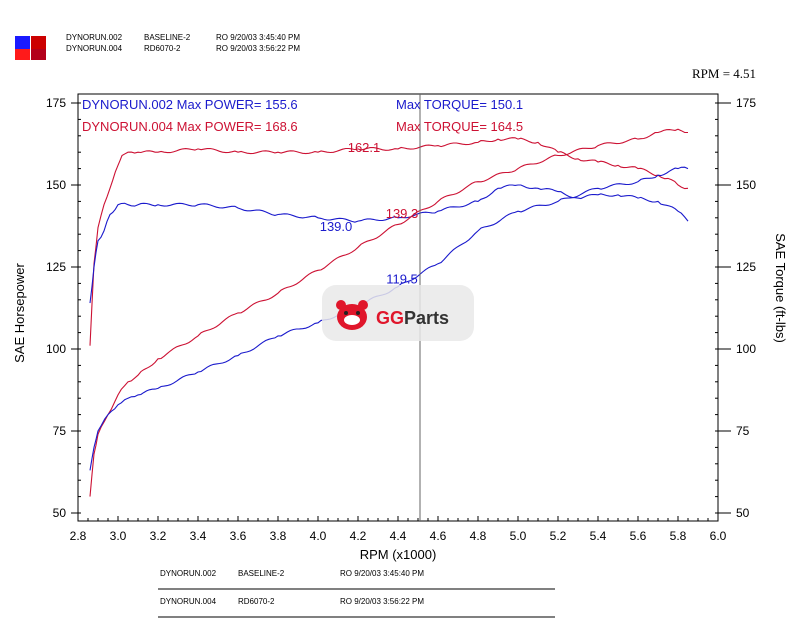 This screenshot has width=800, height=627. I want to click on header-run-desc: BASELINE-2, so click(167, 37).